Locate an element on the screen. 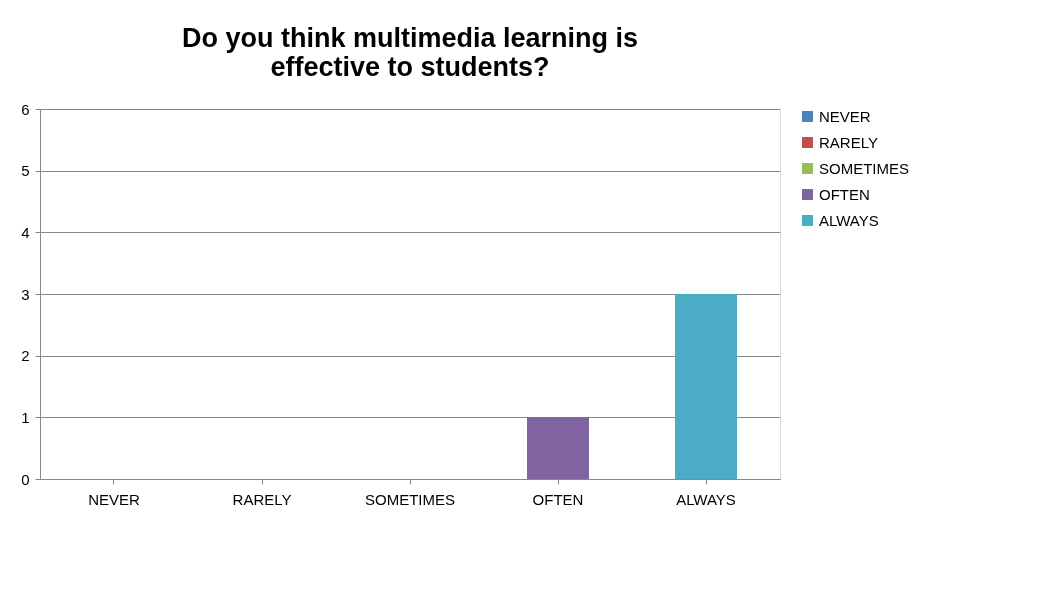  chart-title: Do you think multimedia learning is effective to students? is located at coordinates (410, 52).